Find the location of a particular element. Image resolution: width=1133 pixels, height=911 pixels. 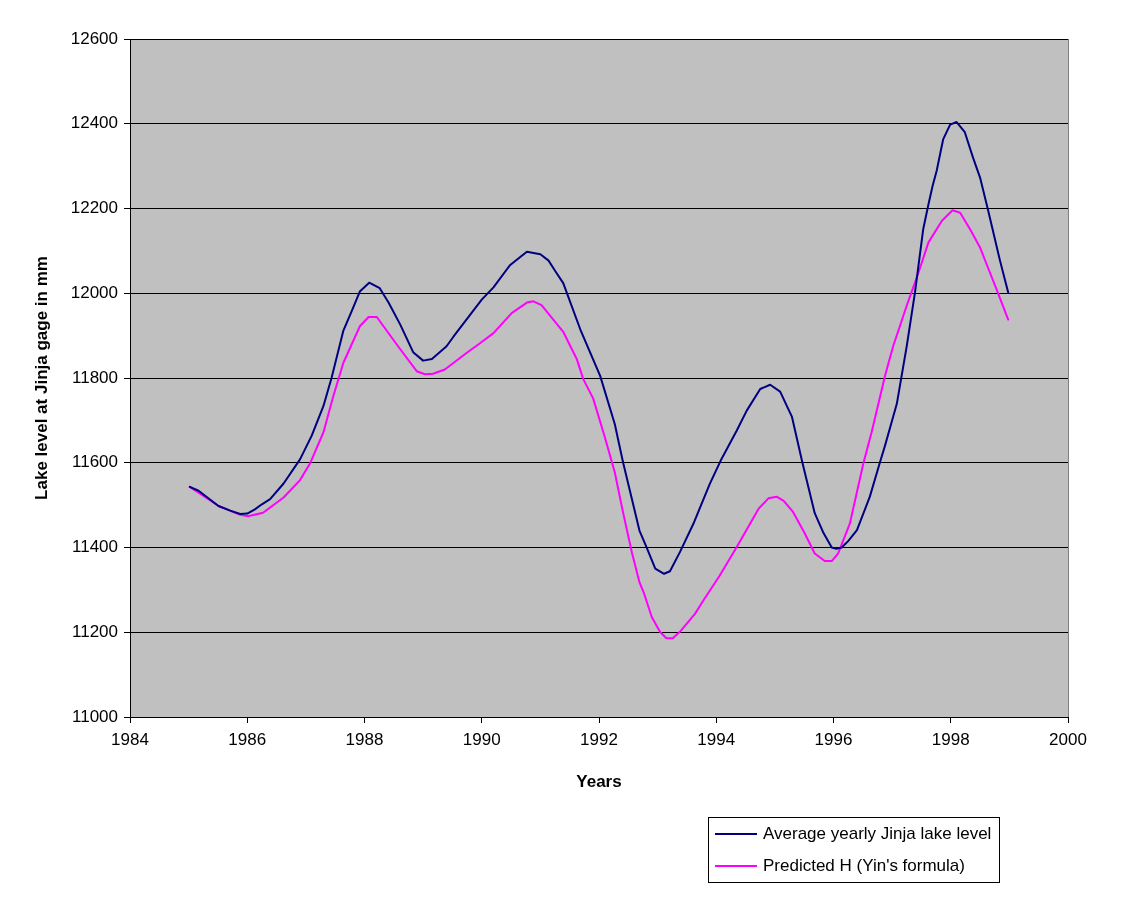

y-axis-title: Lake level at Jinja gage in mm is located at coordinates (41, 378).